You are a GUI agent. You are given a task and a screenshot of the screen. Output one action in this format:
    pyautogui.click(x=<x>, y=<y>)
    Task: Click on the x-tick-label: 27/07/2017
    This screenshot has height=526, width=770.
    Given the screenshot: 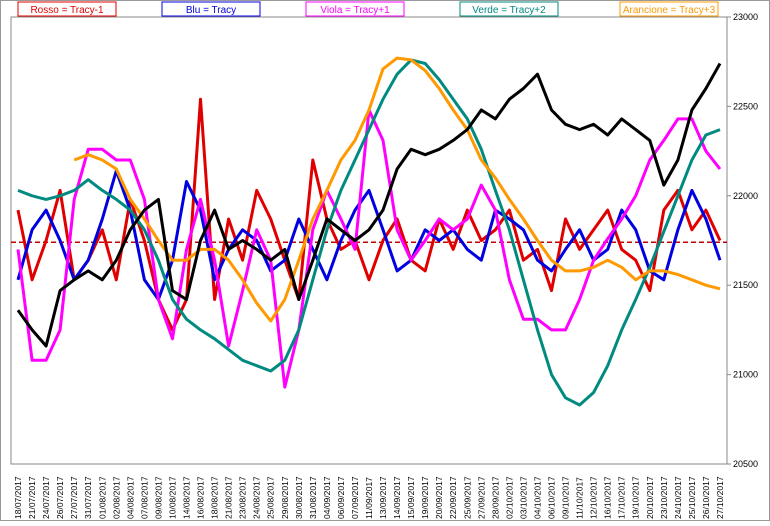 What is the action you would take?
    pyautogui.click(x=74, y=497)
    